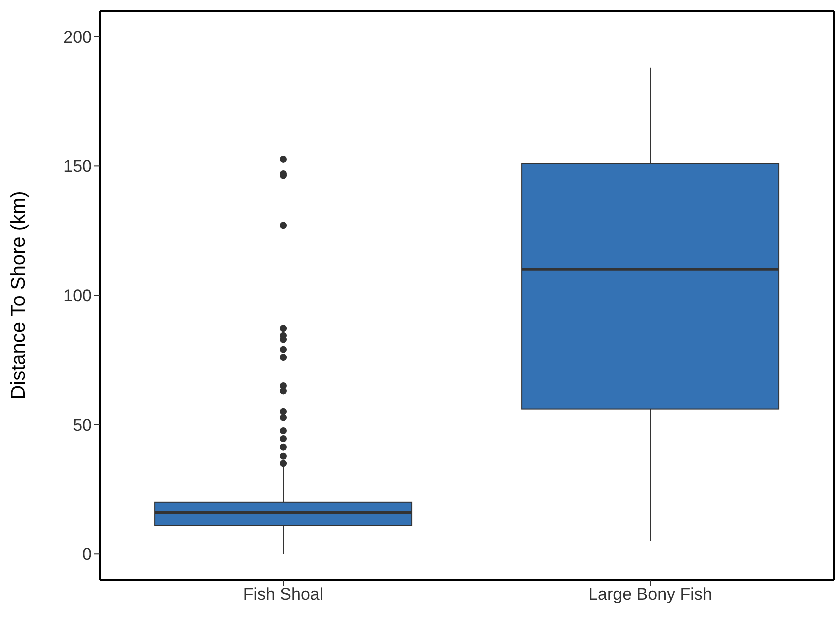 The width and height of the screenshot is (838, 625). What do you see at coordinates (78, 166) in the screenshot?
I see `y-tick-label: 150` at bounding box center [78, 166].